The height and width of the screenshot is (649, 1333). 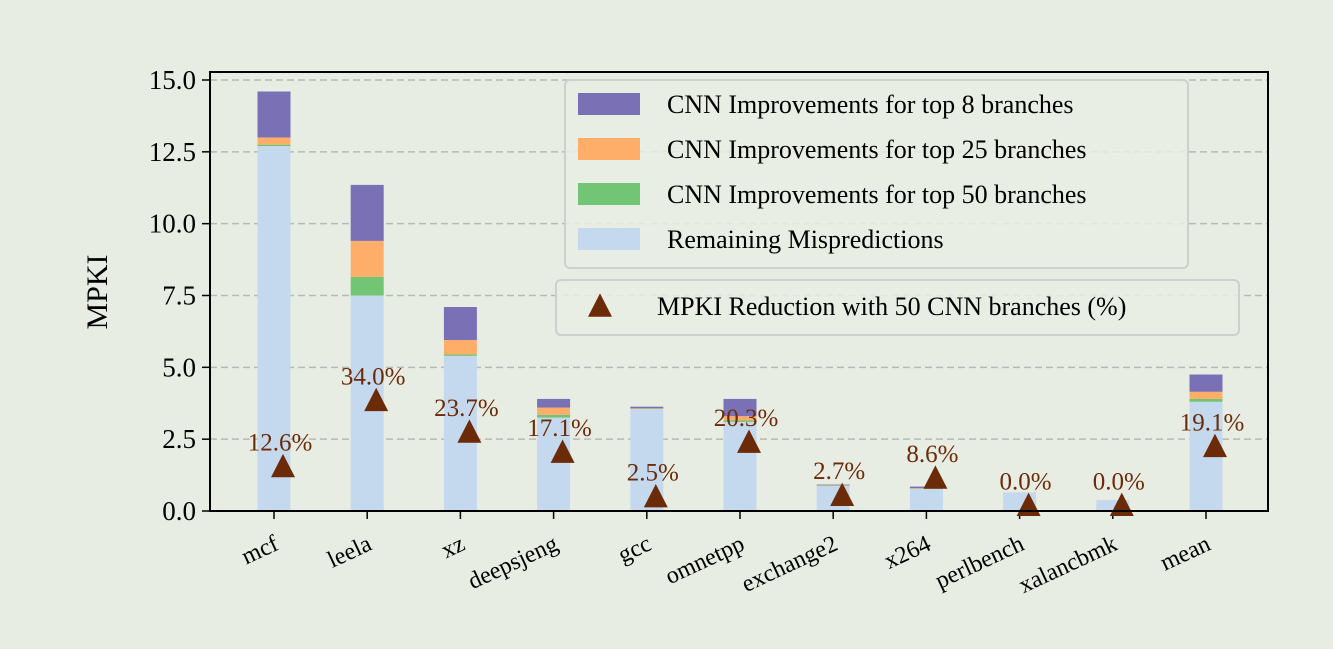 What do you see at coordinates (172, 152) in the screenshot?
I see `y-tick-label: 12.5` at bounding box center [172, 152].